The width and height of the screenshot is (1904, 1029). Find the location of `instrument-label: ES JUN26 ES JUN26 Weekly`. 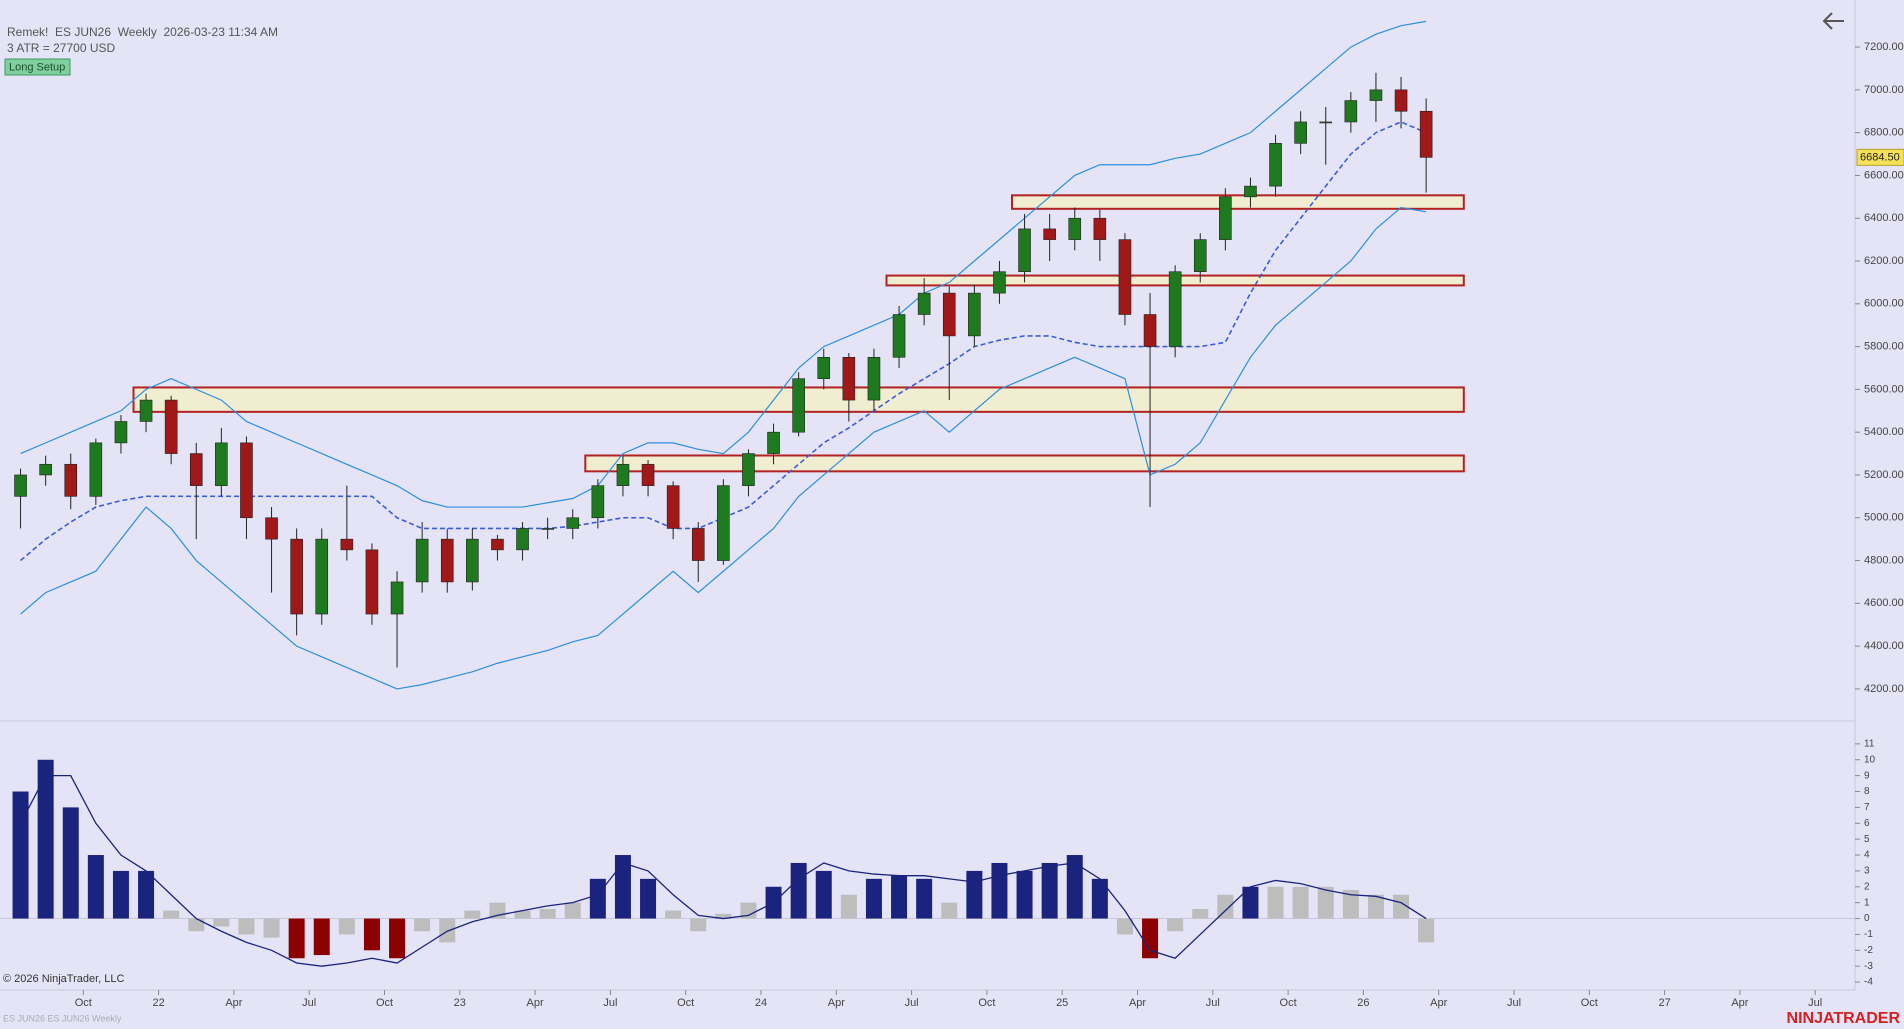

instrument-label: ES JUN26 ES JUN26 Weekly is located at coordinates (62, 1018).